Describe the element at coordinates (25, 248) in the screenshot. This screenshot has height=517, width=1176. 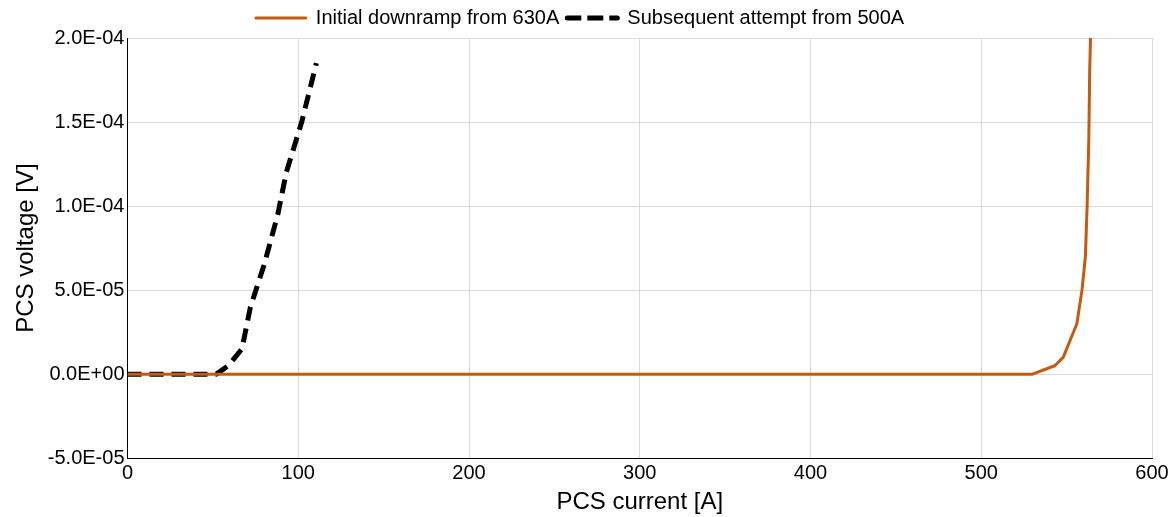
I see `y-axis-title: PCS voltage [V]` at that location.